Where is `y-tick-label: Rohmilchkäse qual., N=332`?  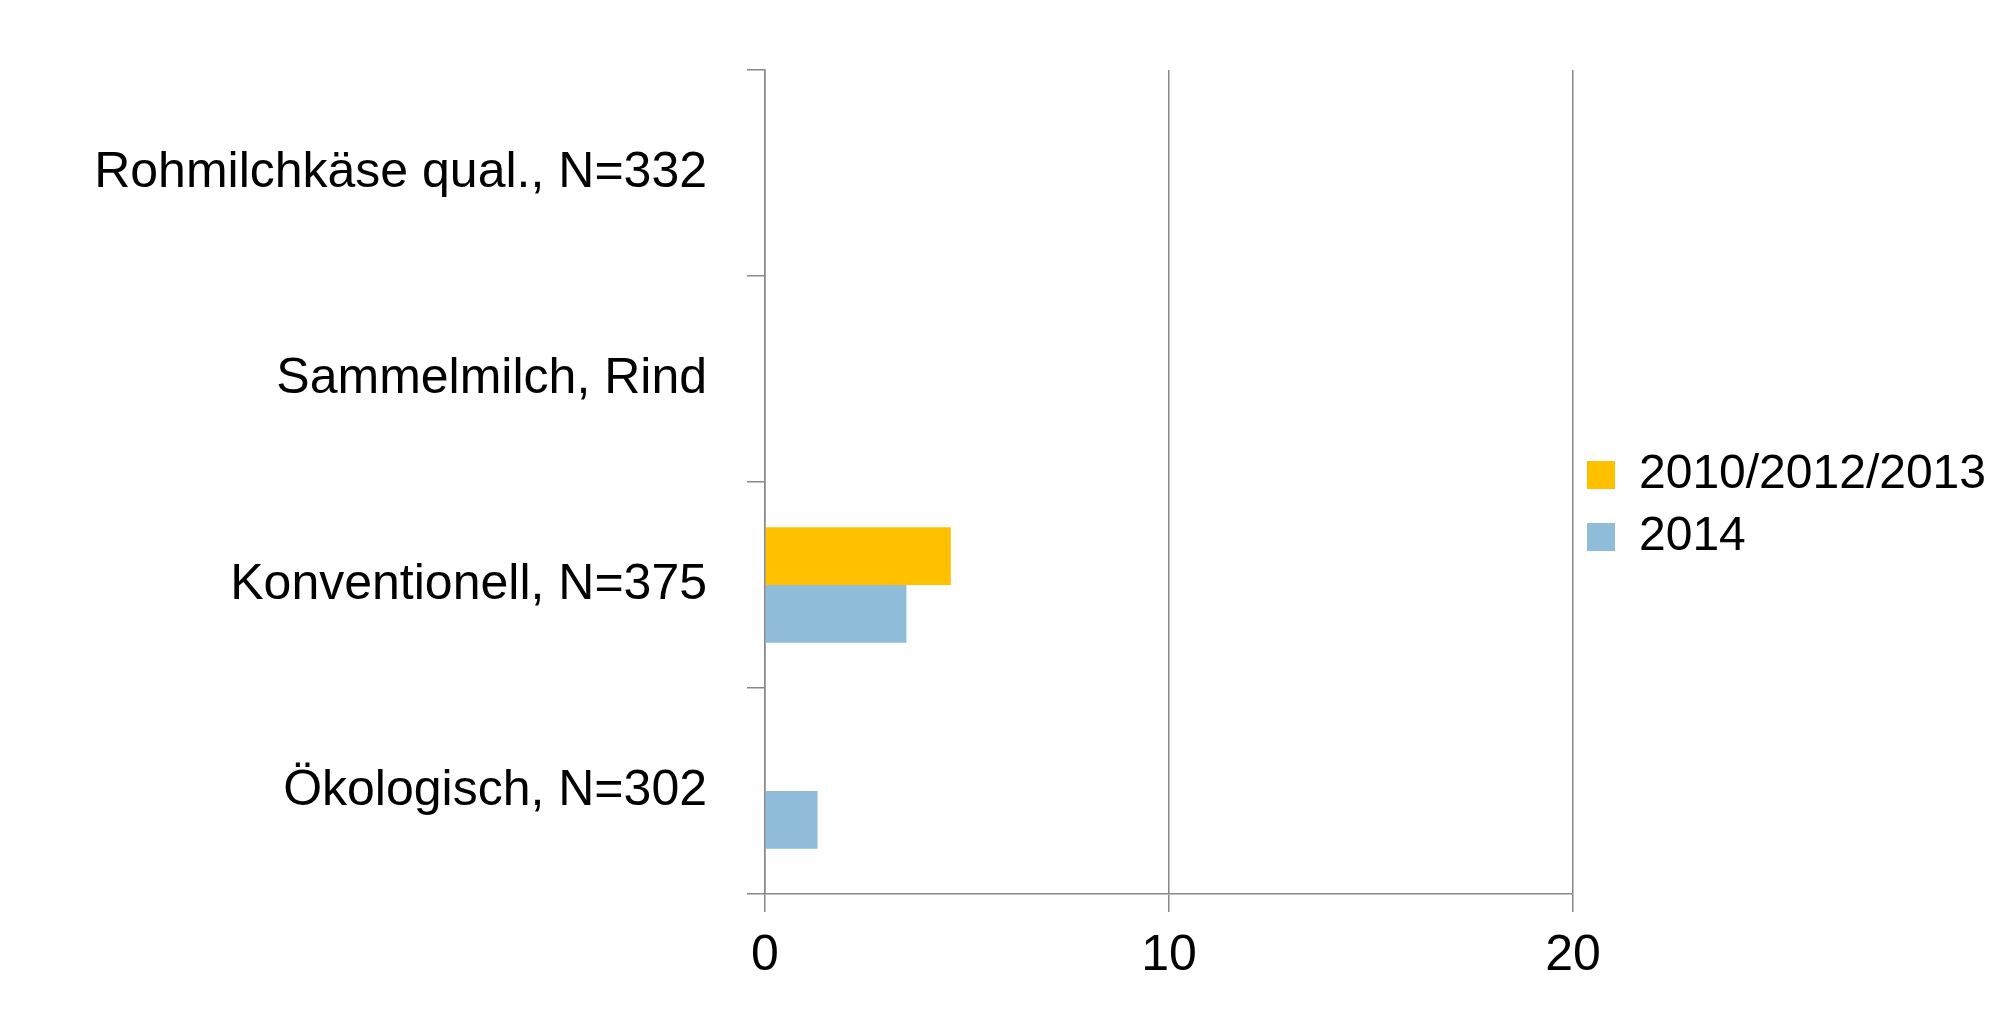
y-tick-label: Rohmilchkäse qual., N=332 is located at coordinates (400, 169).